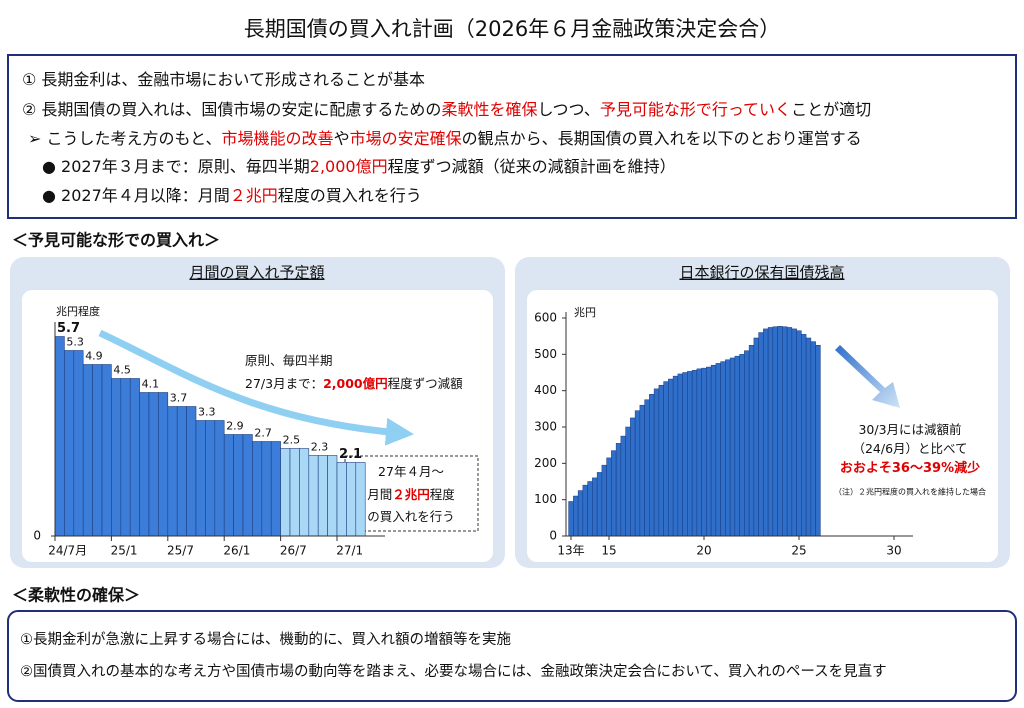  Describe the element at coordinates (292, 440) in the screenshot. I see `data-label: 2.5` at that location.